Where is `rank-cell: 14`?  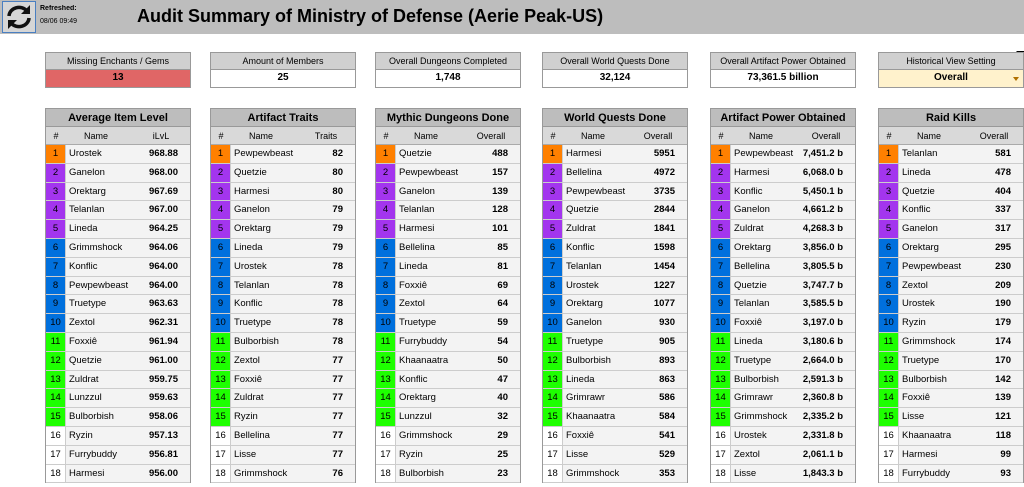
rank-cell: 14 is located at coordinates (56, 399).